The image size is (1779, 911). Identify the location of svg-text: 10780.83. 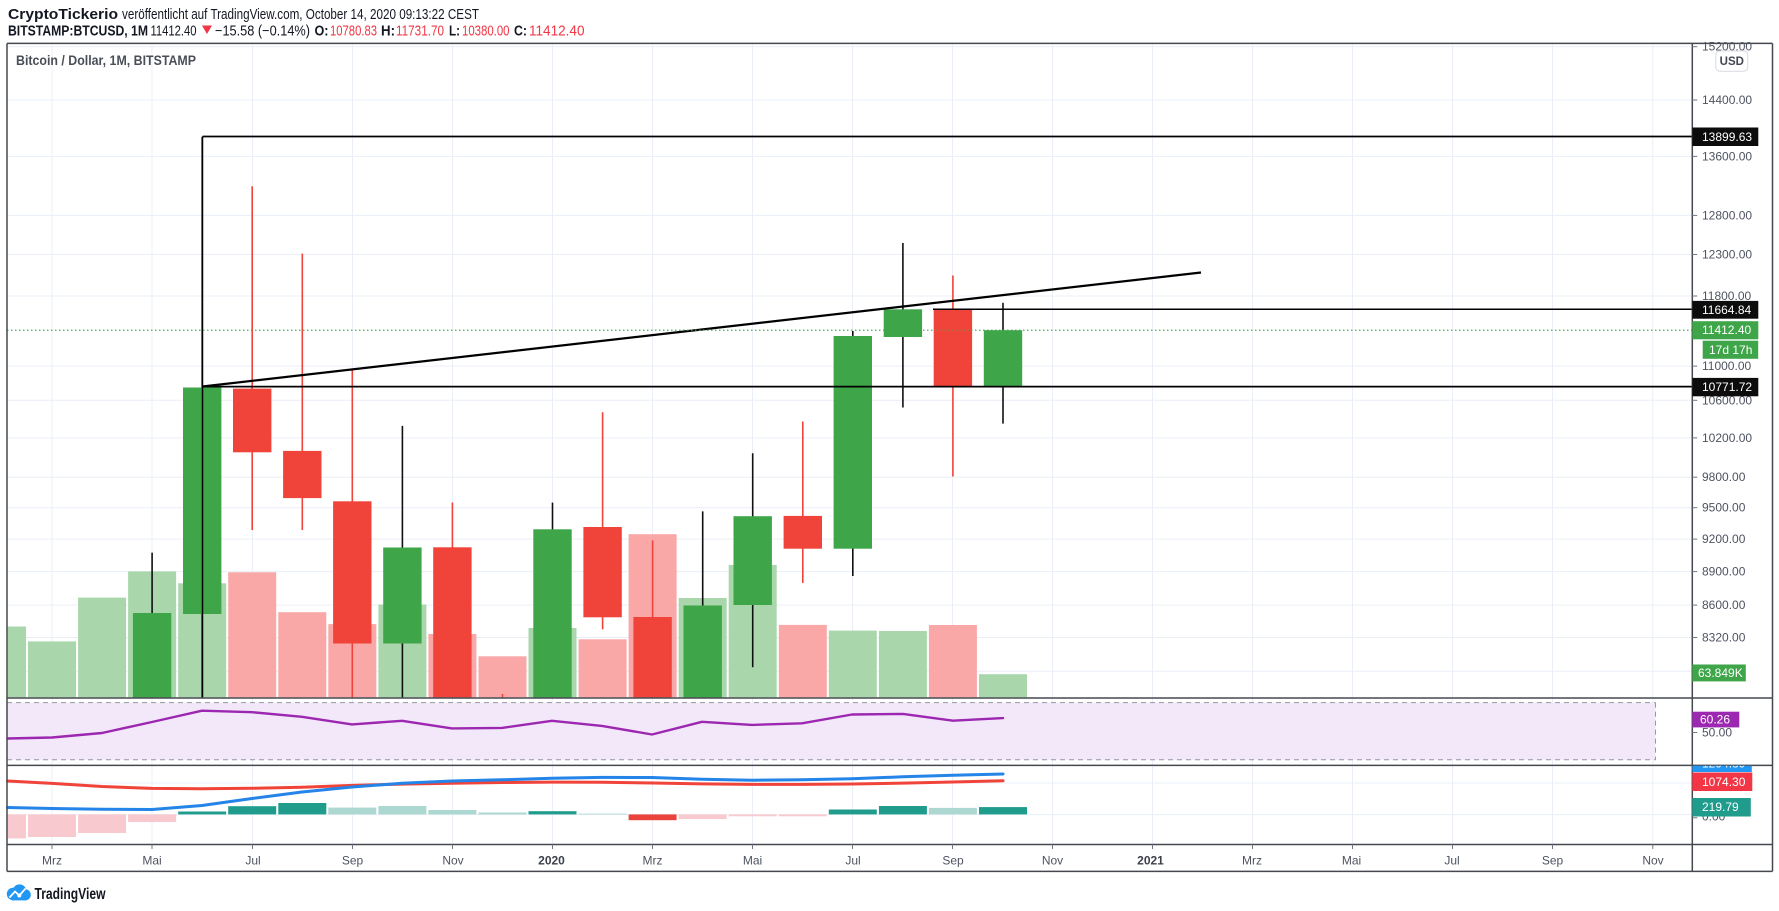
(353, 32).